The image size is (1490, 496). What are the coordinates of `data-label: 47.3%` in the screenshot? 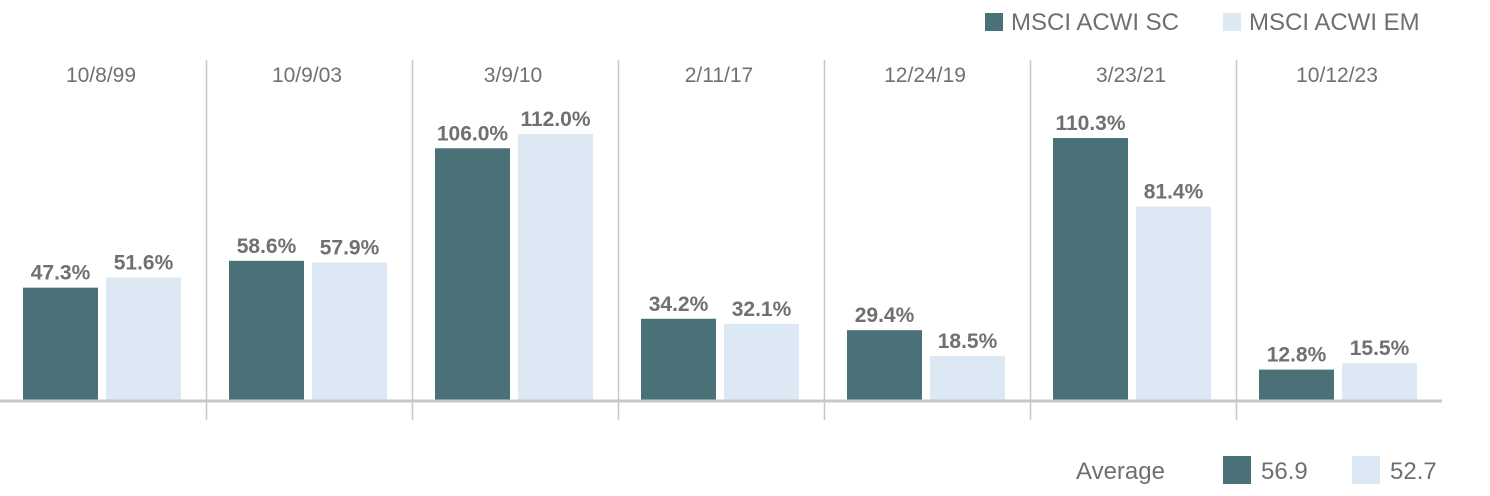 It's located at (61, 273).